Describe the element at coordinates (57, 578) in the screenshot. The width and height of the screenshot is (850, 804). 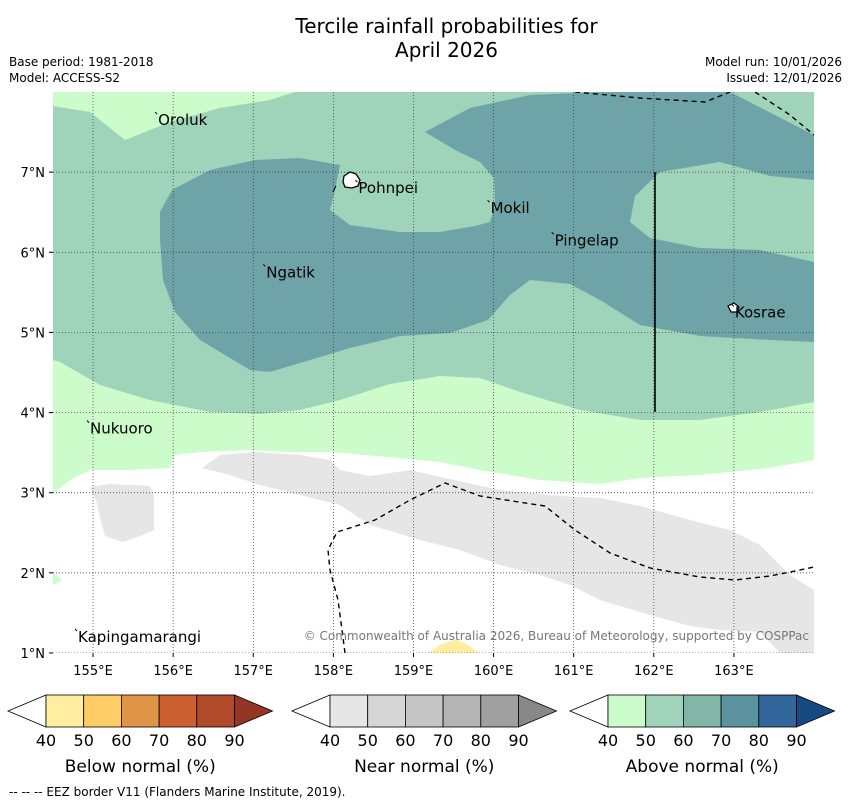
I see `above-40-patch` at that location.